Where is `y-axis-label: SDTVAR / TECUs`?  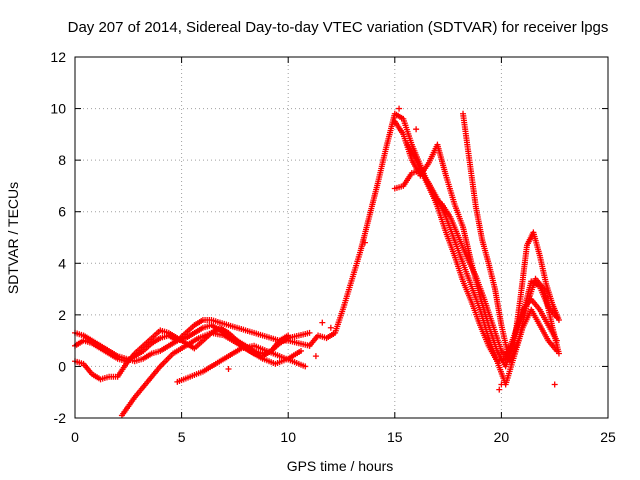 y-axis-label: SDTVAR / TECUs is located at coordinates (13, 238).